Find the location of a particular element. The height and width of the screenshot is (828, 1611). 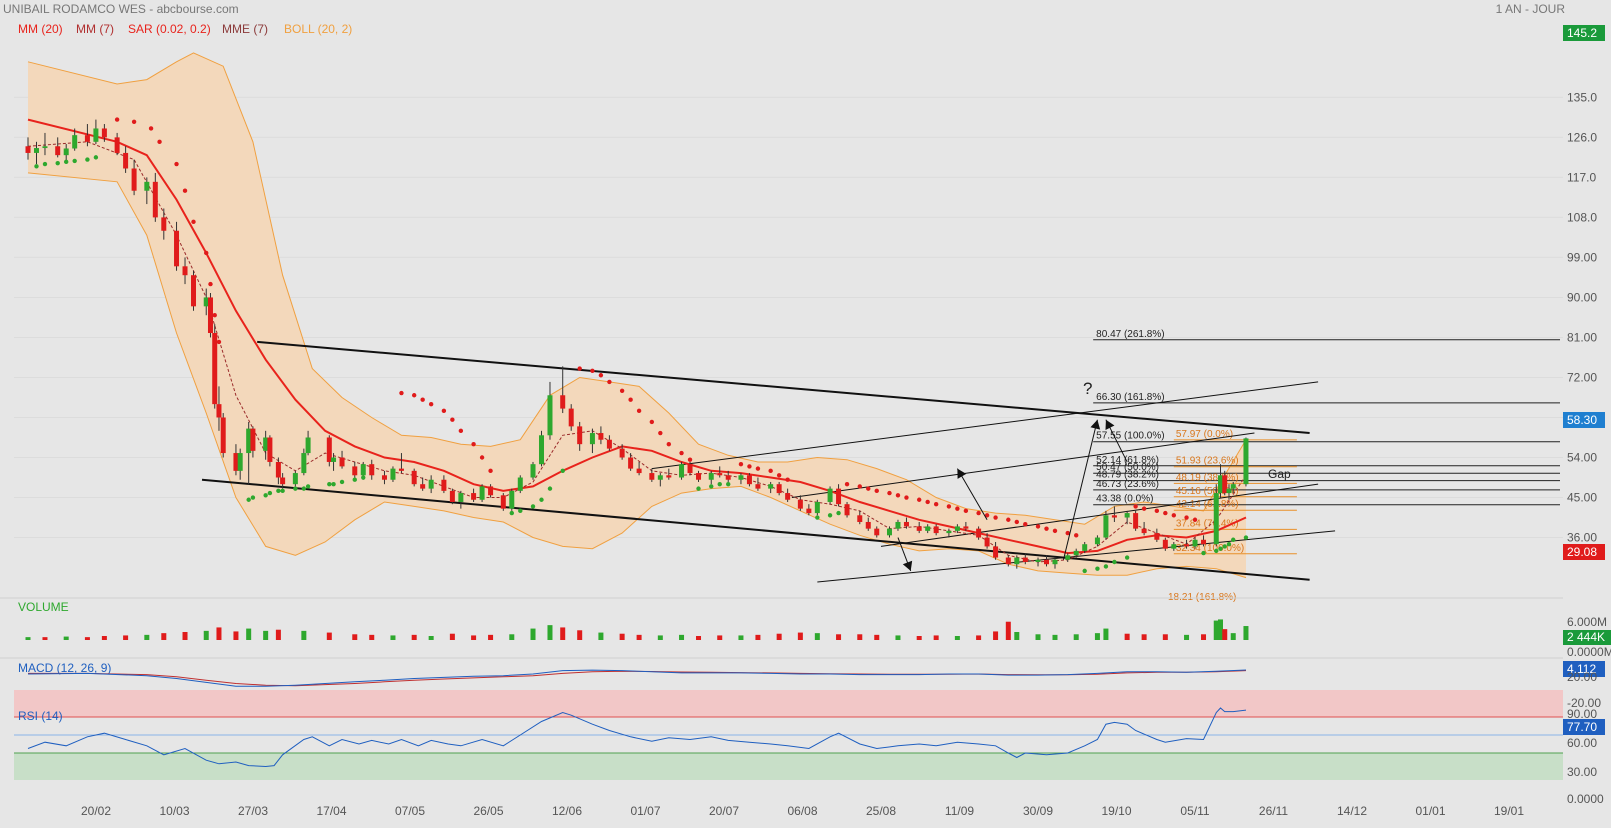

fib-level-label: 52.14 (61.8%) is located at coordinates (1127, 460).